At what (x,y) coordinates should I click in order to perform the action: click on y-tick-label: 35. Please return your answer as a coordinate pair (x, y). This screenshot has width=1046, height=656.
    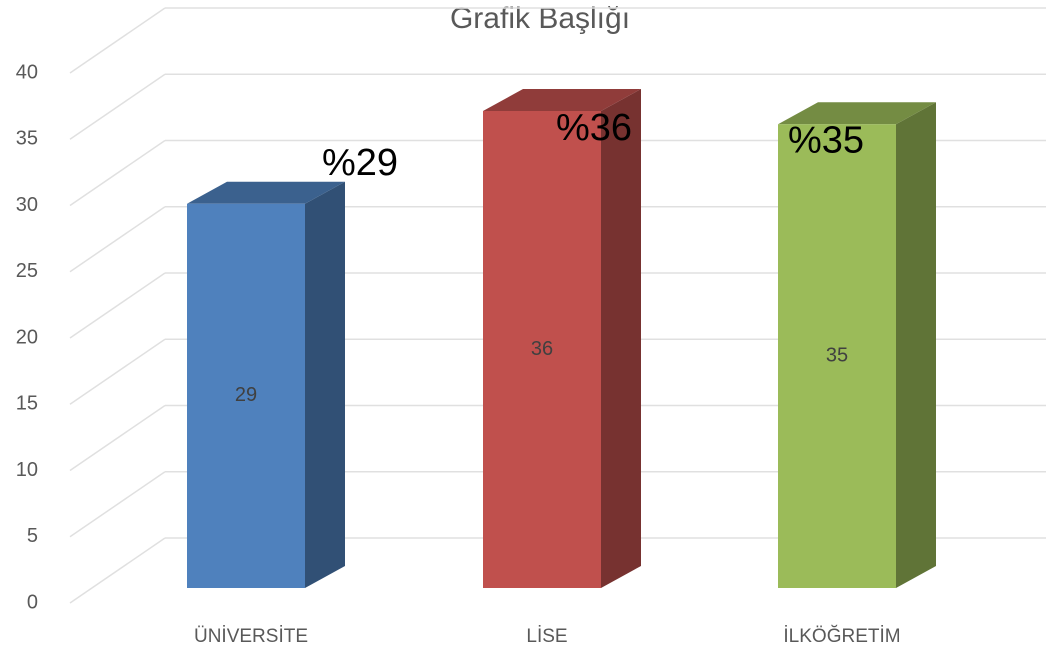
    Looking at the image, I should click on (27, 139).